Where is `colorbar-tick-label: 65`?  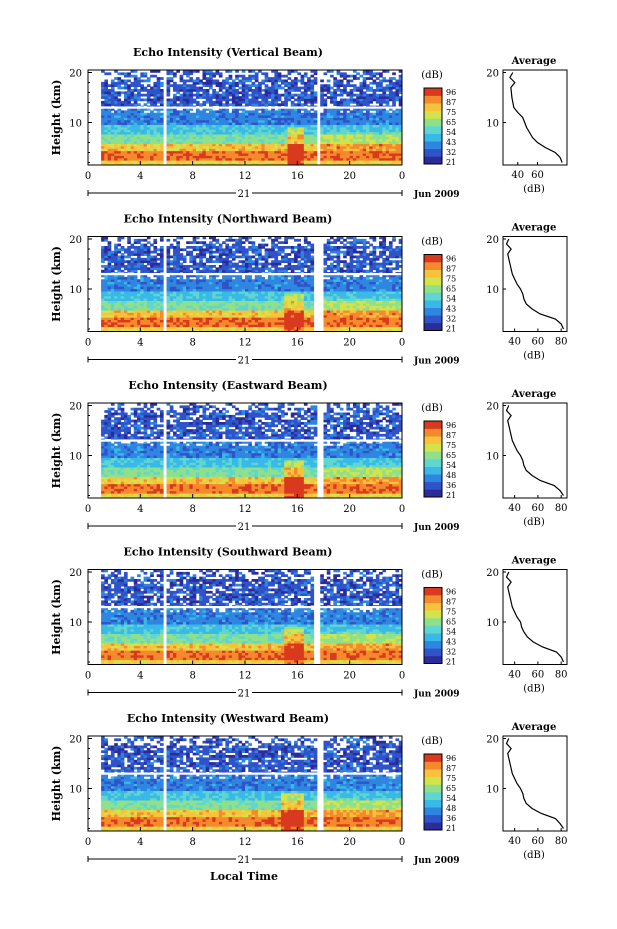
colorbar-tick-label: 65 is located at coordinates (451, 122).